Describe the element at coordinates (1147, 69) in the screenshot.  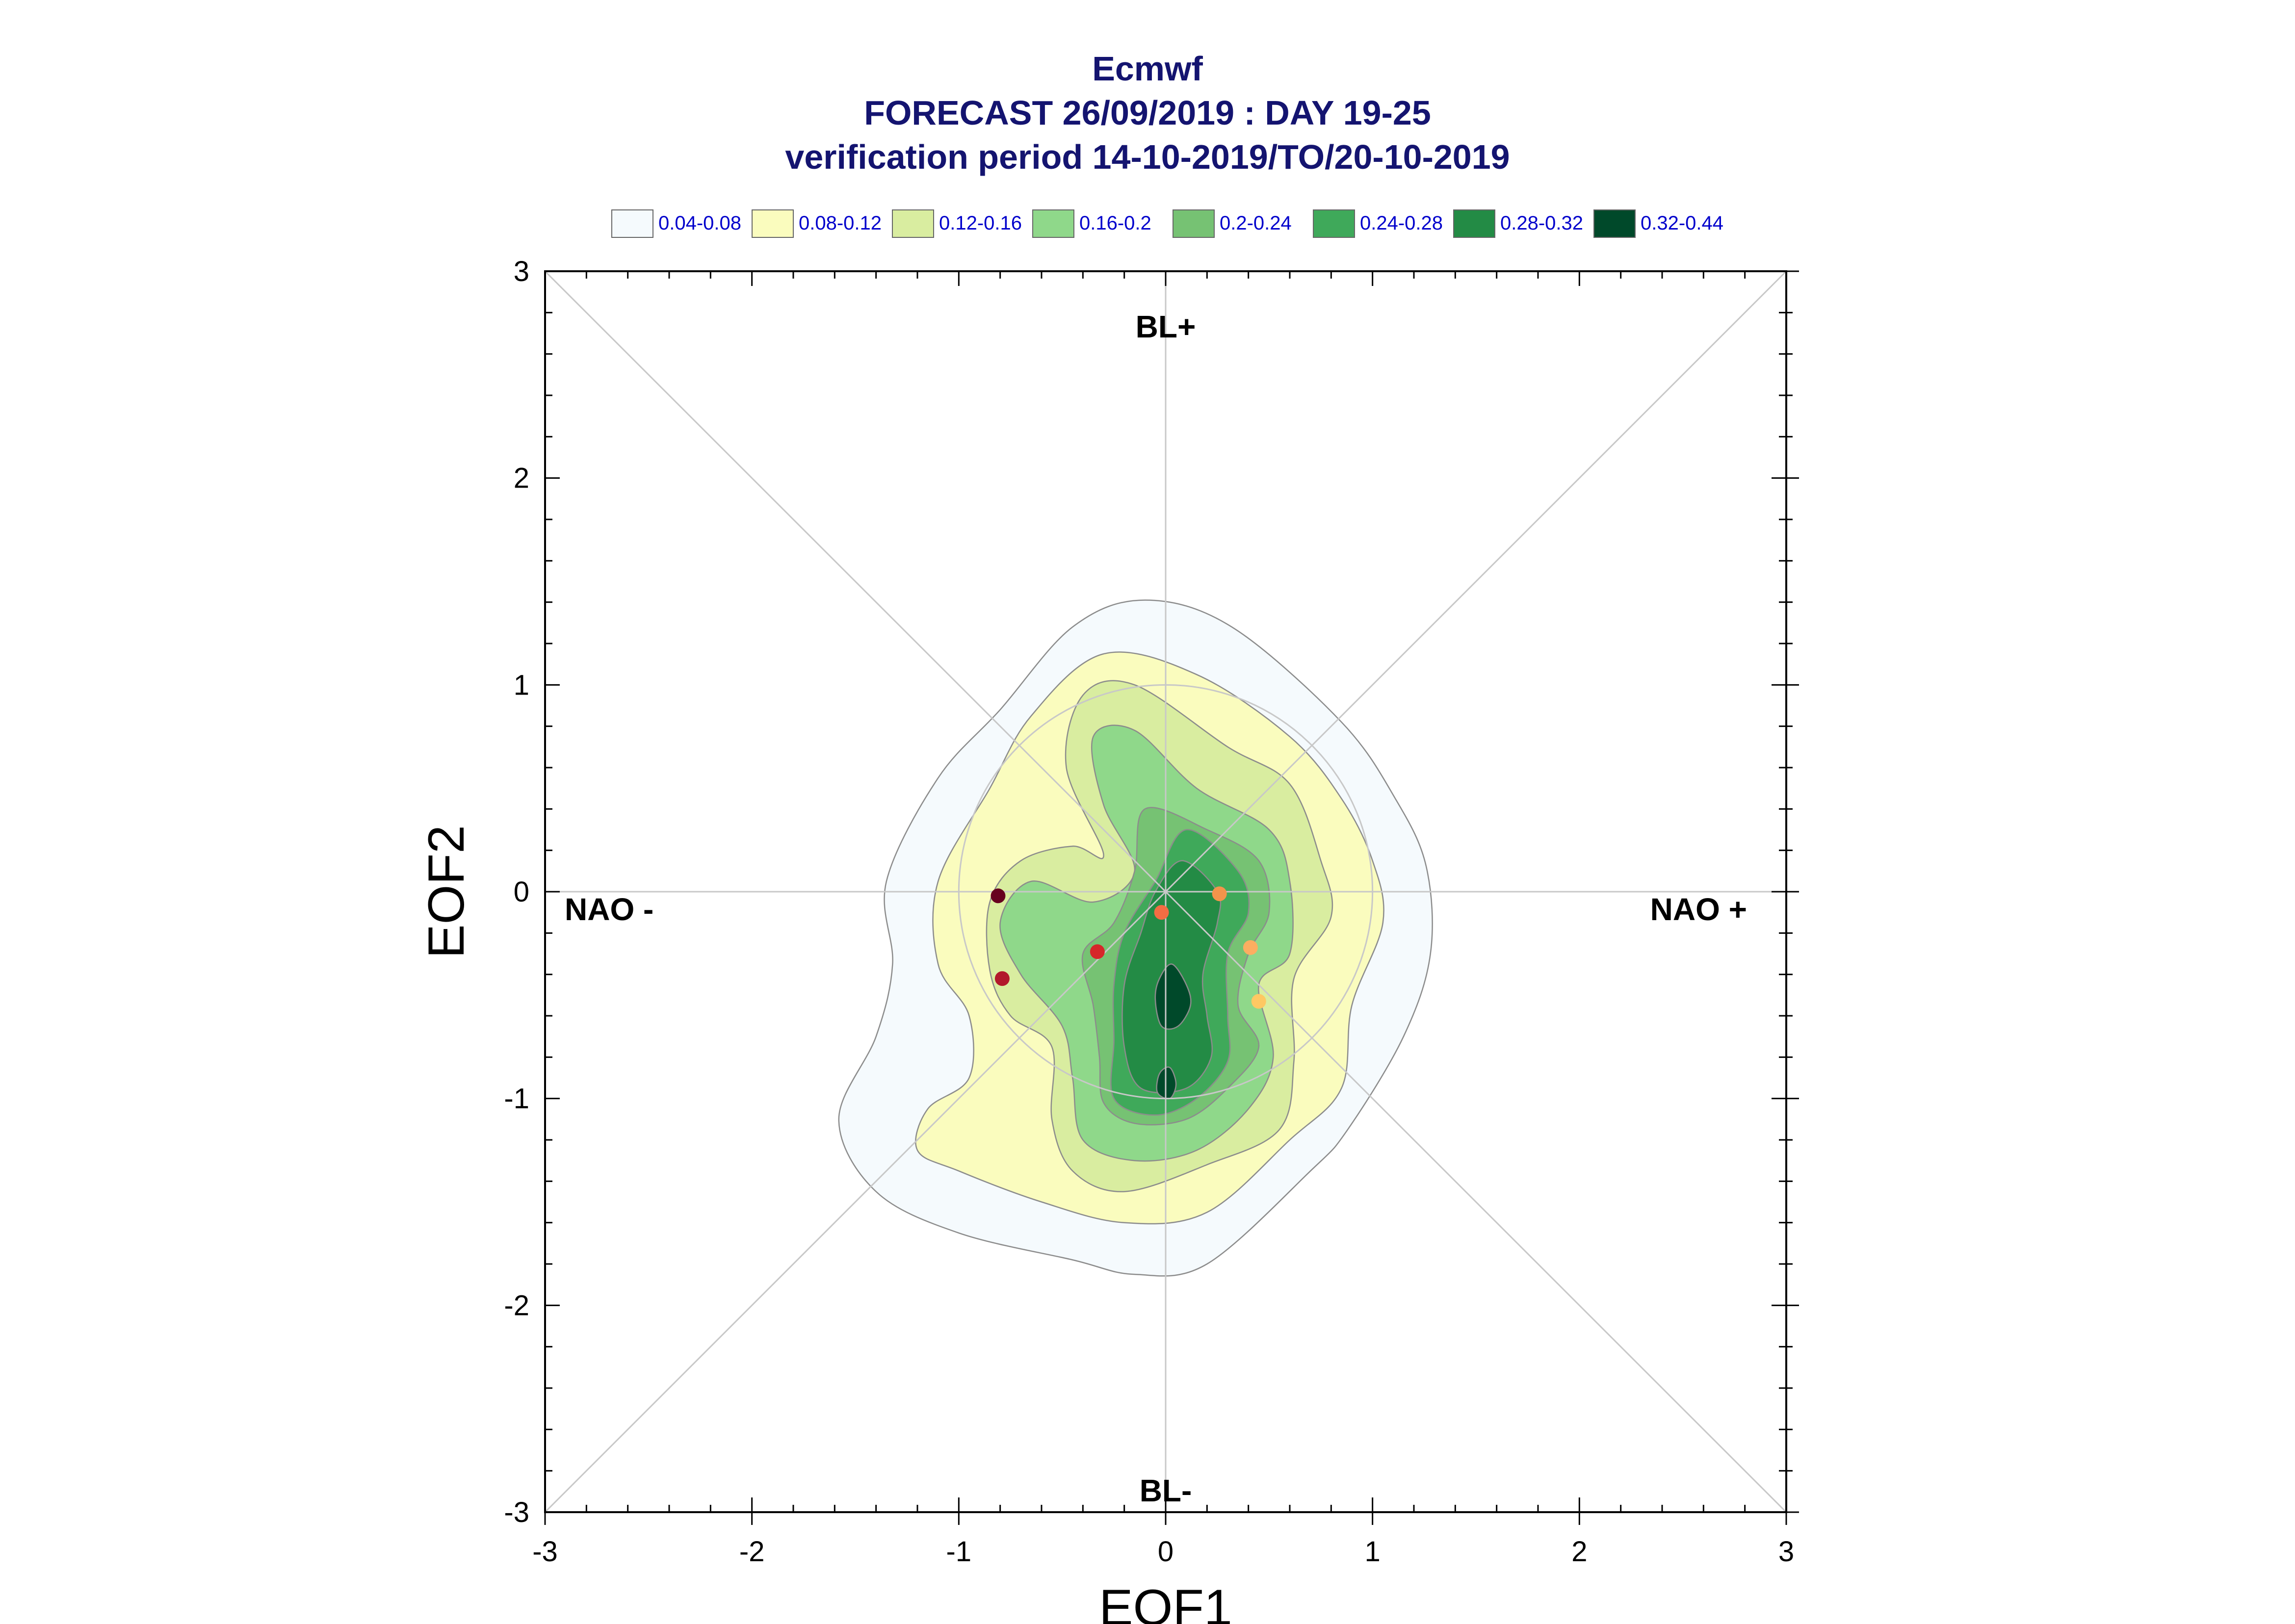
I see `title-line-1: Ecmwf` at that location.